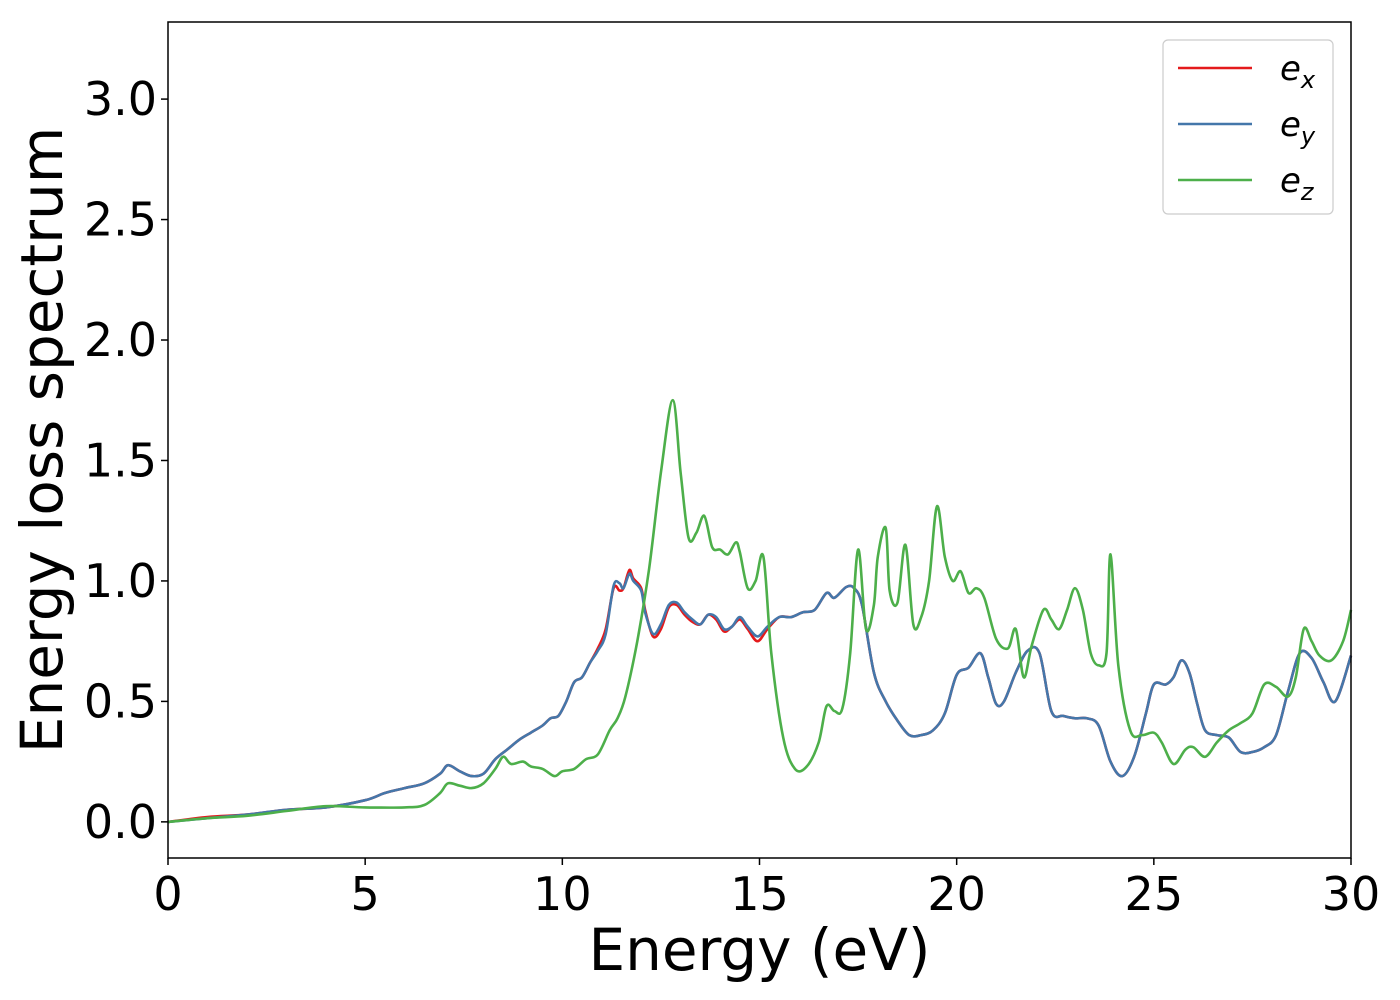 Image resolution: width=1400 pixels, height=1000 pixels. What do you see at coordinates (1298, 127) in the screenshot?
I see `legend-label-y: ey` at bounding box center [1298, 127].